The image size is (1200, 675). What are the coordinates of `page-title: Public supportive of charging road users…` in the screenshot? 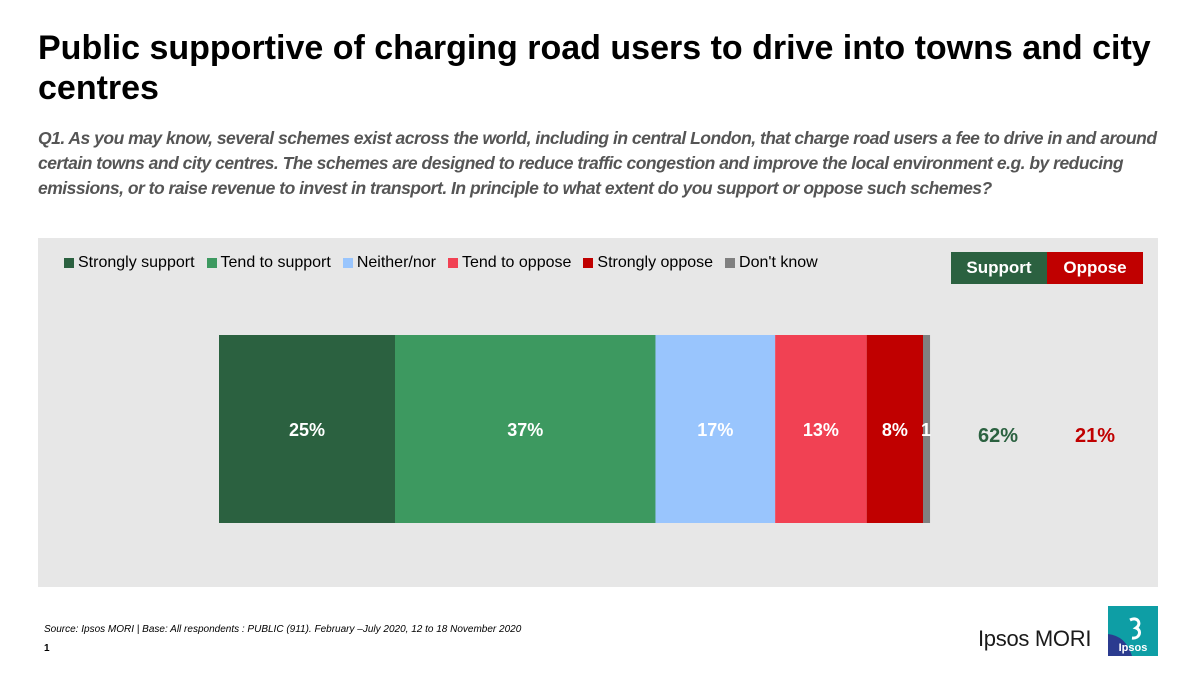 It's located at (594, 68).